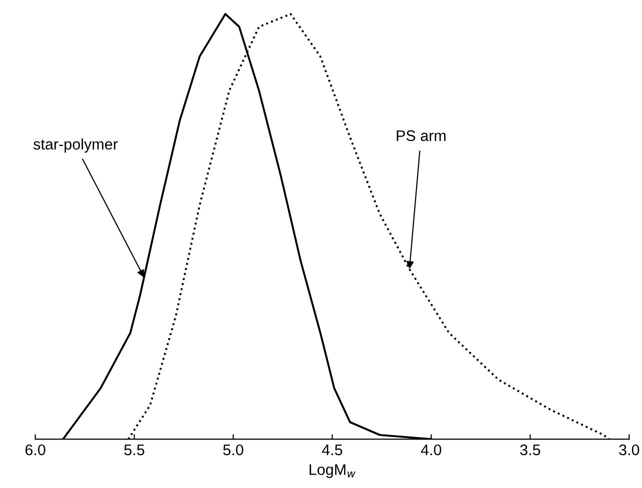 Image resolution: width=642 pixels, height=488 pixels. I want to click on x-tick-label: 5.5, so click(134, 450).